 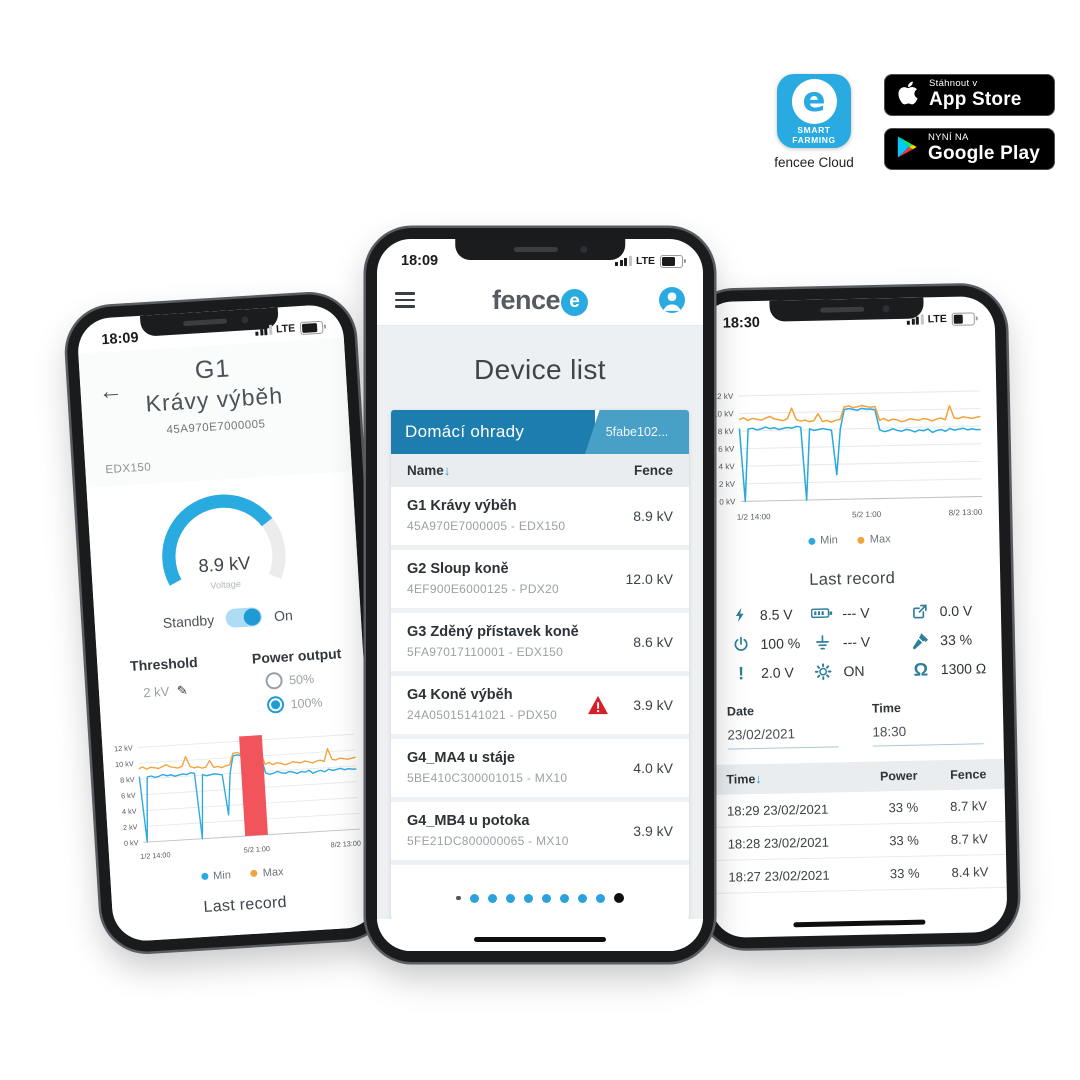 I want to click on power-output-option-100: 100%, so click(x=299, y=703).